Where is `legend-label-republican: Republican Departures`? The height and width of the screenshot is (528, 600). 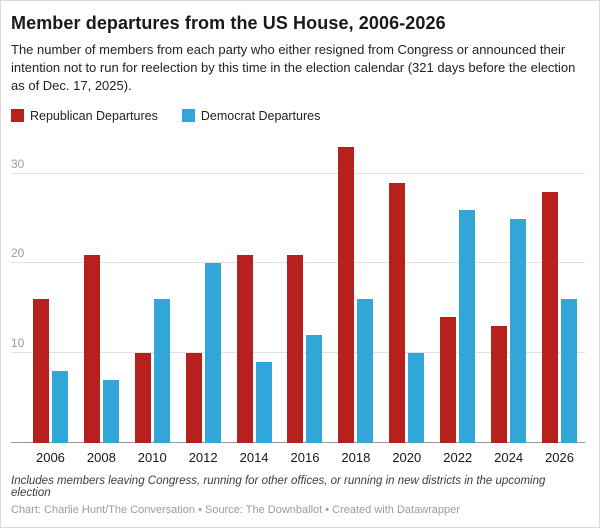 legend-label-republican: Republican Departures is located at coordinates (94, 115).